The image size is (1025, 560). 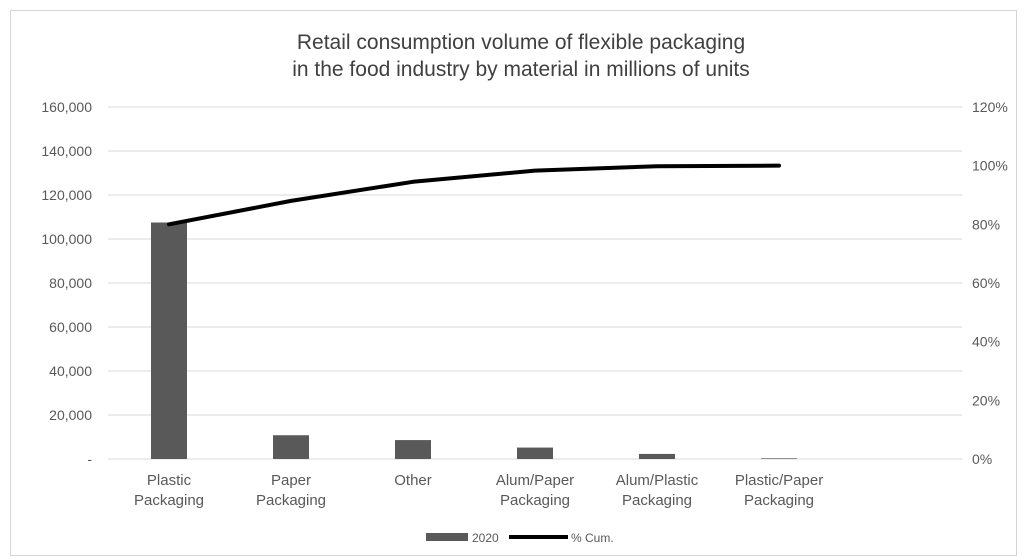 I want to click on legend-line-label: % Cum., so click(x=592, y=538).